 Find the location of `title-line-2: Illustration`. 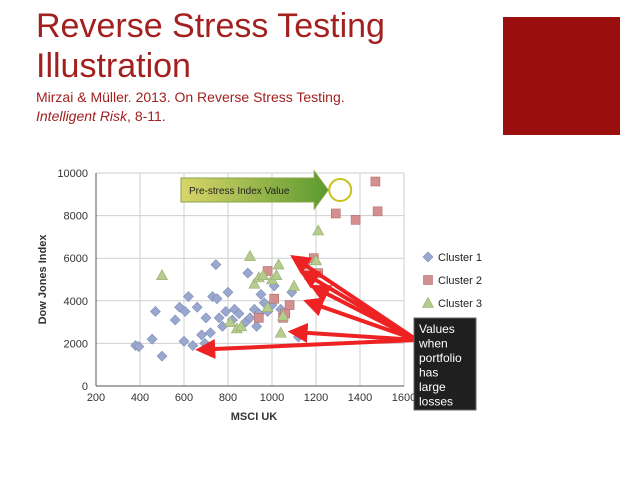

title-line-2: Illustration is located at coordinates (113, 66).